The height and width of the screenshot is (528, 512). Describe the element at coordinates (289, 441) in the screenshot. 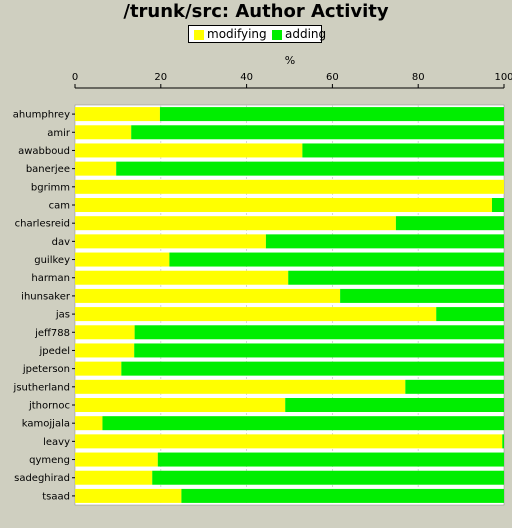

I see `bar-modifying-leavy` at that location.